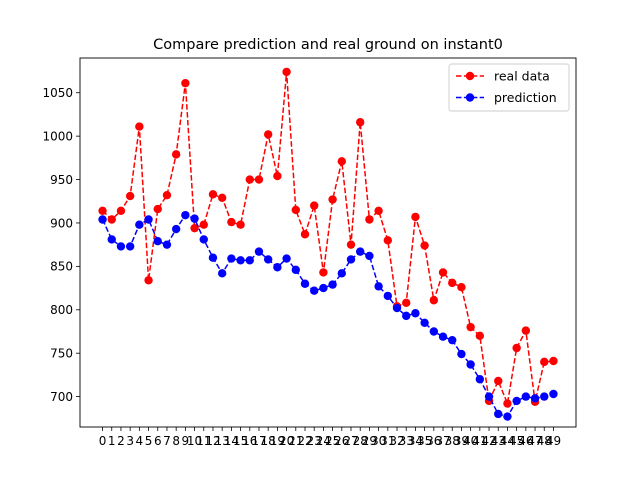 This screenshot has height=480, width=640. What do you see at coordinates (479, 441) in the screenshot?
I see `x-tick-label: 41` at bounding box center [479, 441].